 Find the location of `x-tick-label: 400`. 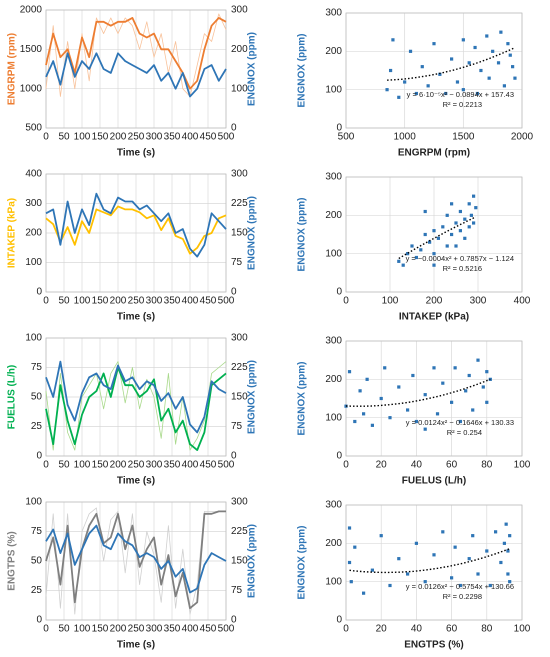

x-tick-label: 400 is located at coordinates (190, 137).